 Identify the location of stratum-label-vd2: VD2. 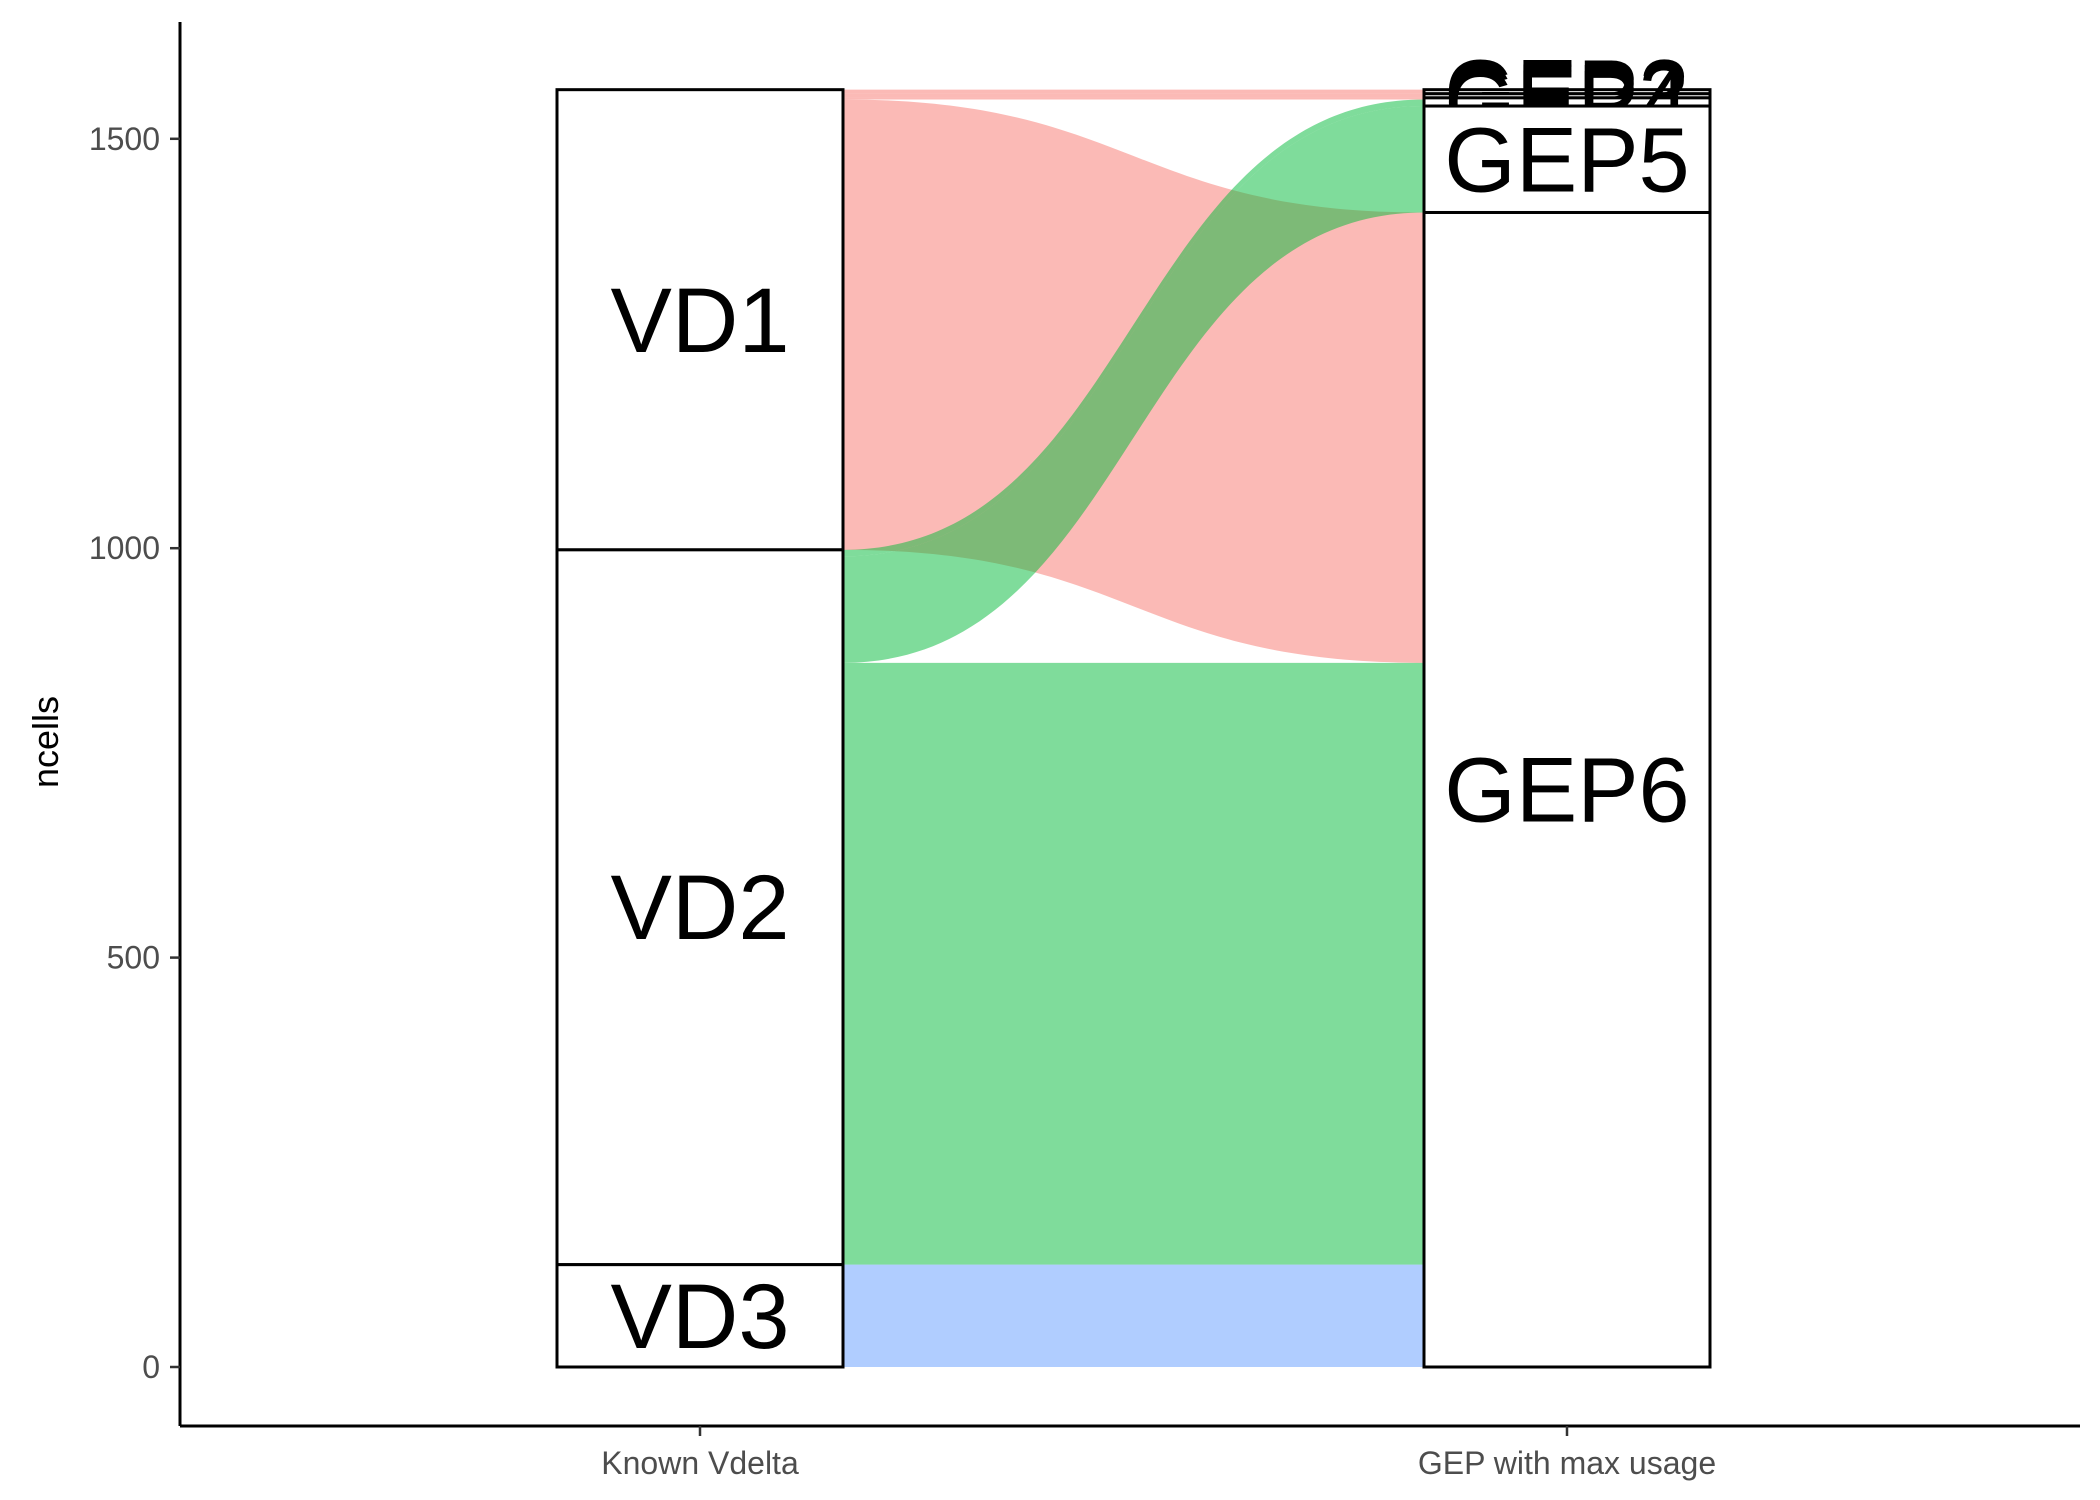
(700, 908).